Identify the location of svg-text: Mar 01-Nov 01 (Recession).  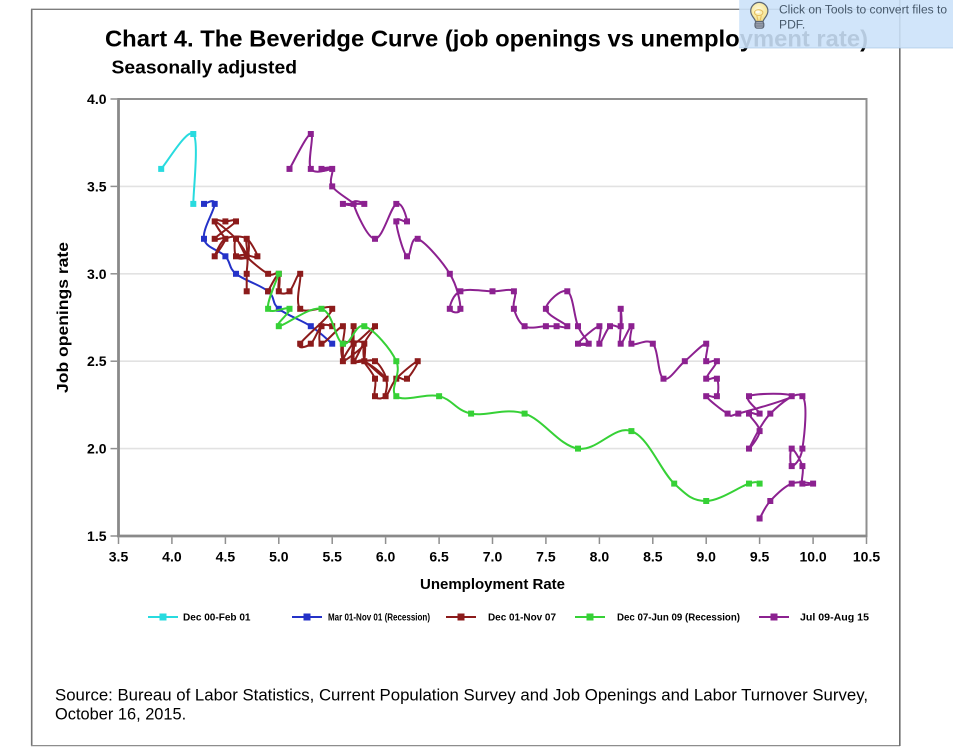
(379, 618).